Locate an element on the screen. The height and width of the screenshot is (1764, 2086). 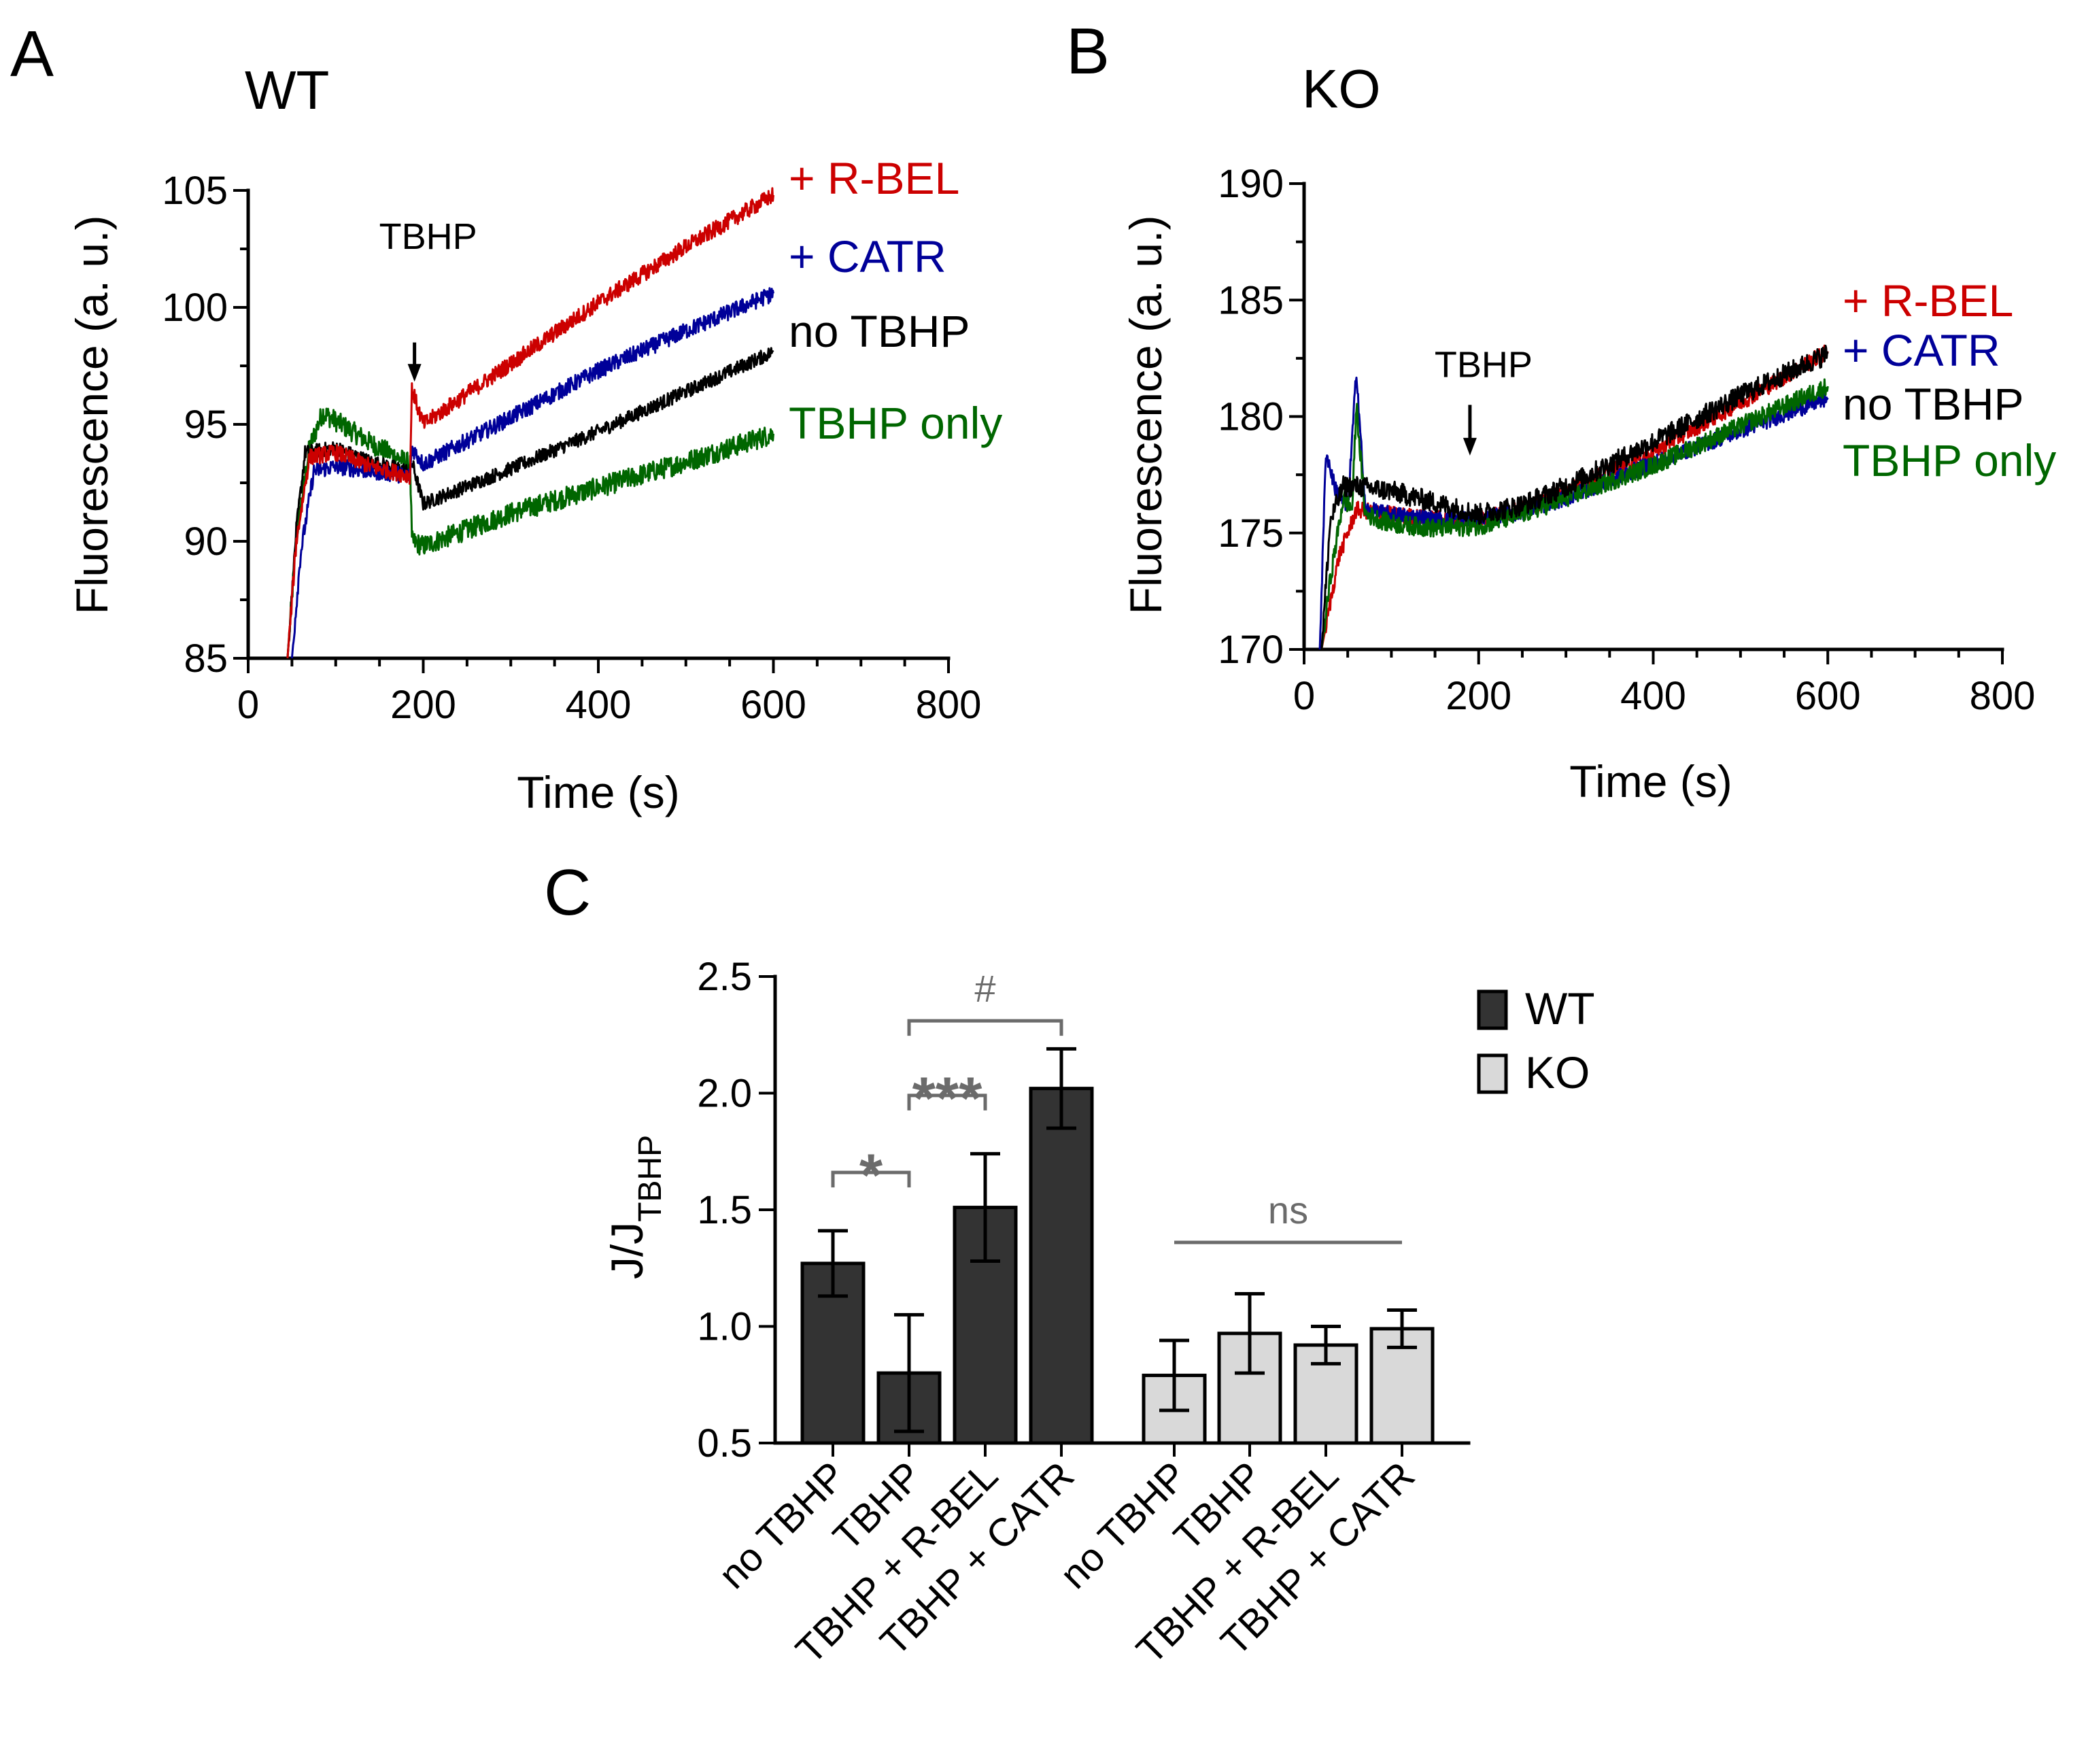
panel-c-ylabel-main: J/J is located at coordinates (627, 1250).